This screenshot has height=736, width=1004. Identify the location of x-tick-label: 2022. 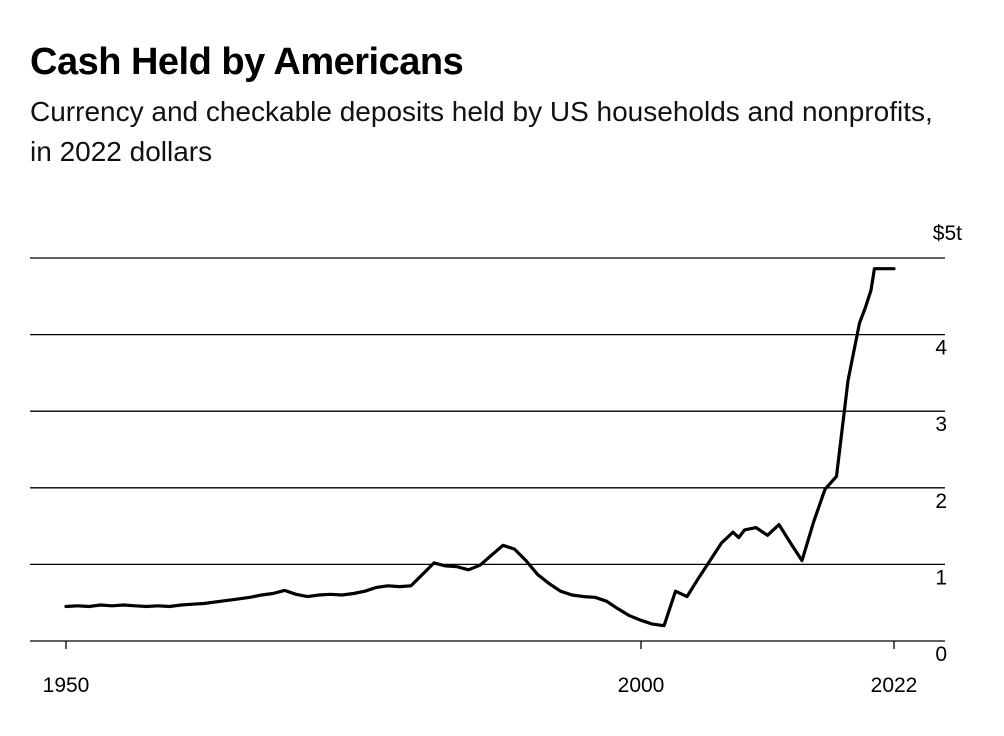
(894, 685).